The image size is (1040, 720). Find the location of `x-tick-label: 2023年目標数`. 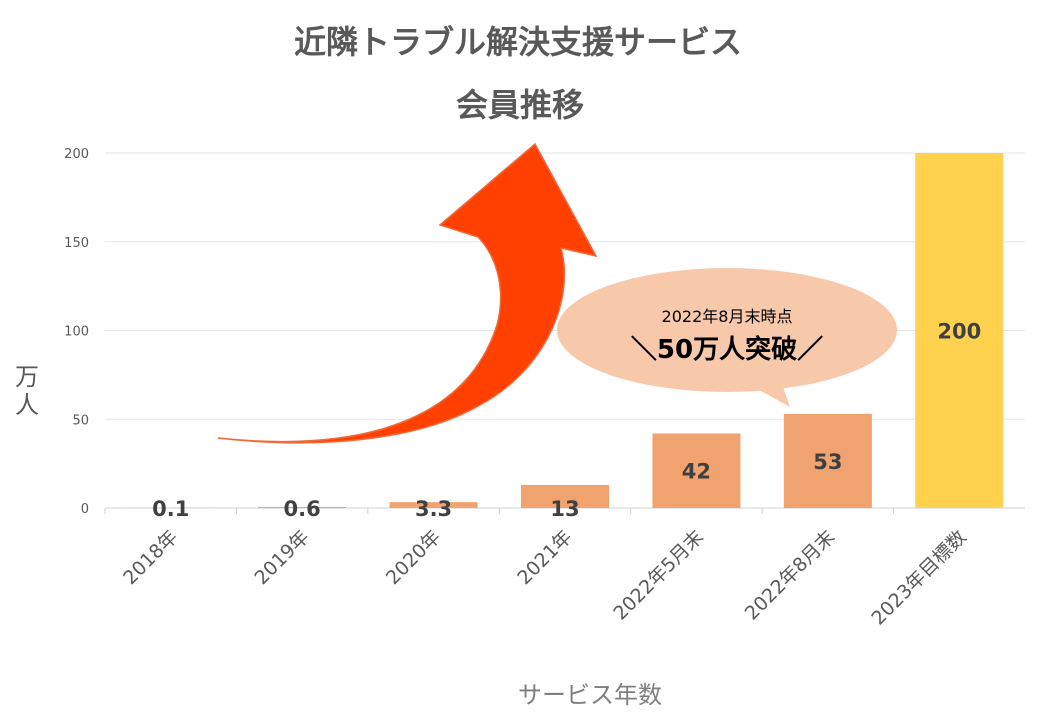

x-tick-label: 2023年目標数 is located at coordinates (918, 577).